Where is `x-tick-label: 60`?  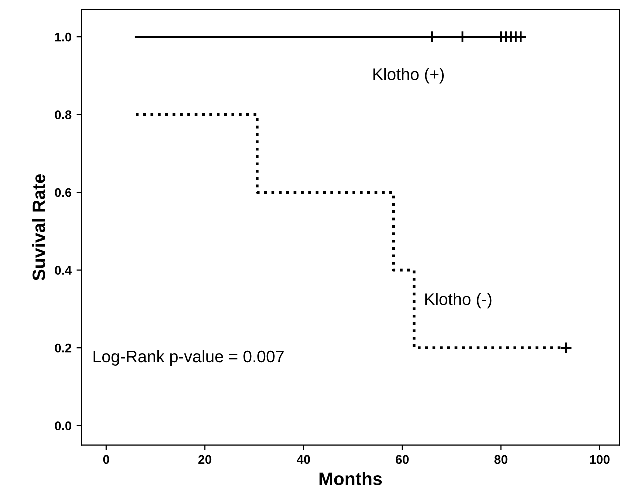 x-tick-label: 60 is located at coordinates (402, 459).